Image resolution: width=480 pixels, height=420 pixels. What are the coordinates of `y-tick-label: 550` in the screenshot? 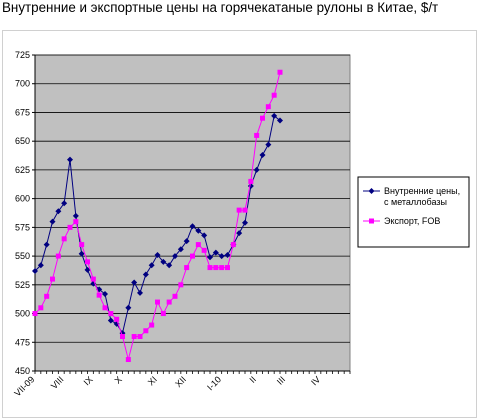 It's located at (22, 256).